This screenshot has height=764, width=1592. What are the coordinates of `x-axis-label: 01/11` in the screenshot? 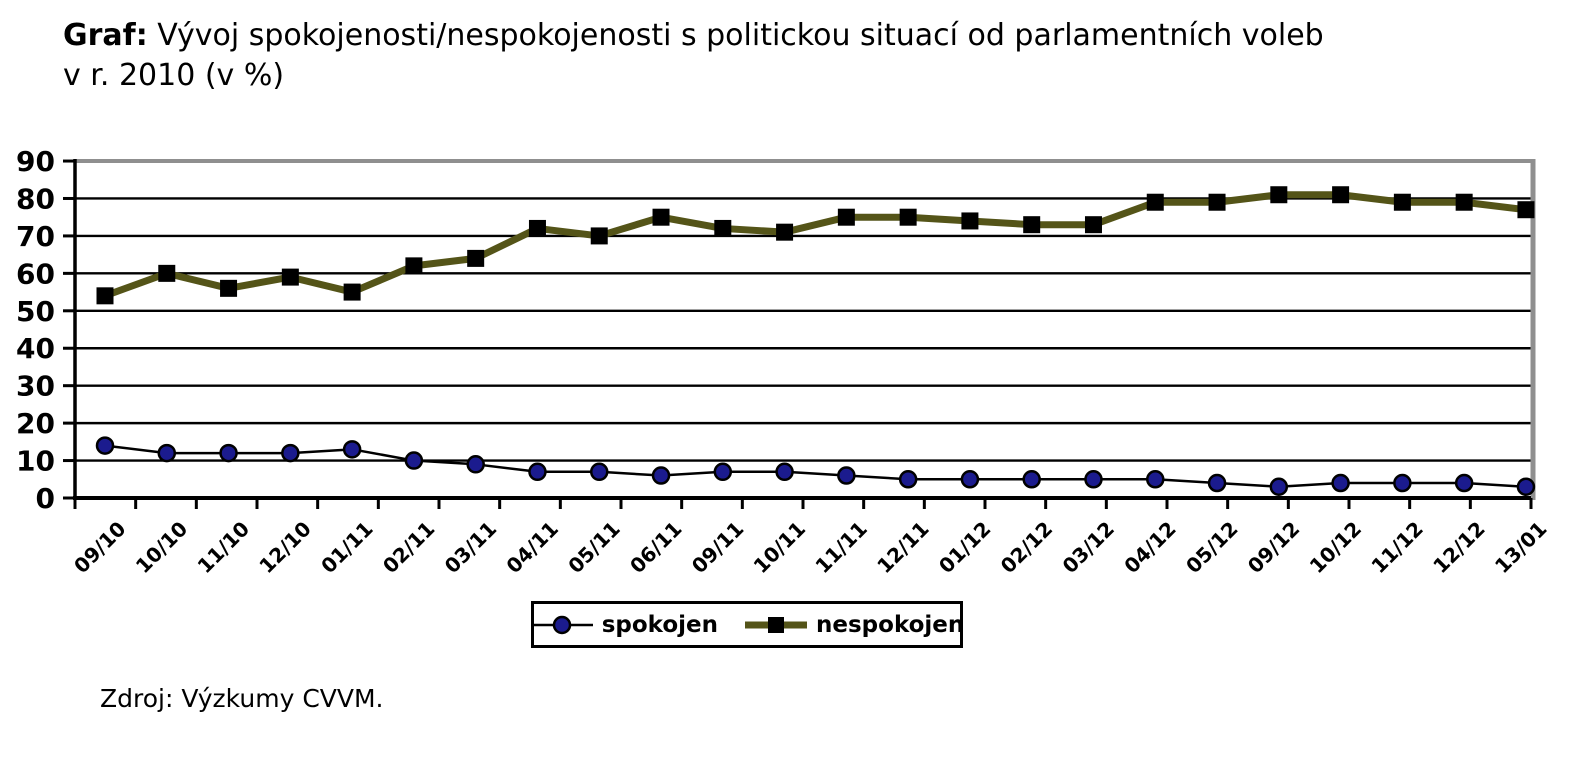 It's located at (346, 547).